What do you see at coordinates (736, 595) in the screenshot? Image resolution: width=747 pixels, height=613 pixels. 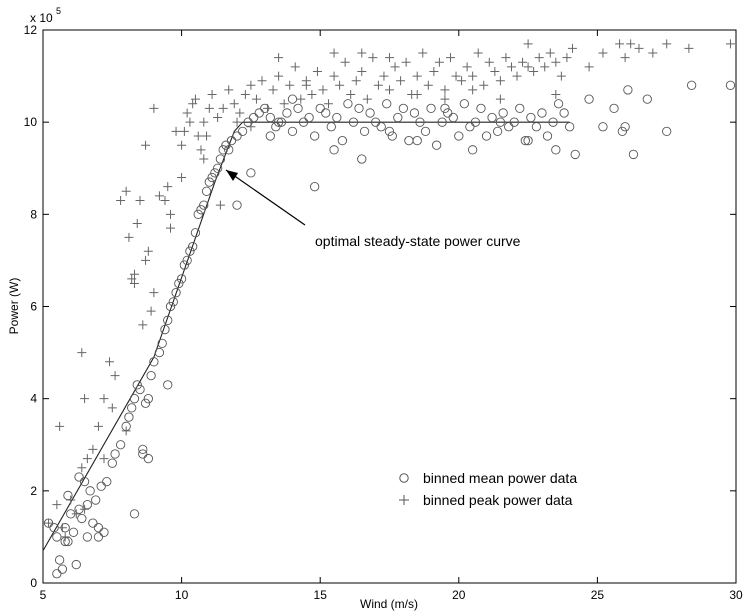 I see `x-tick-label-5: 30` at bounding box center [736, 595].